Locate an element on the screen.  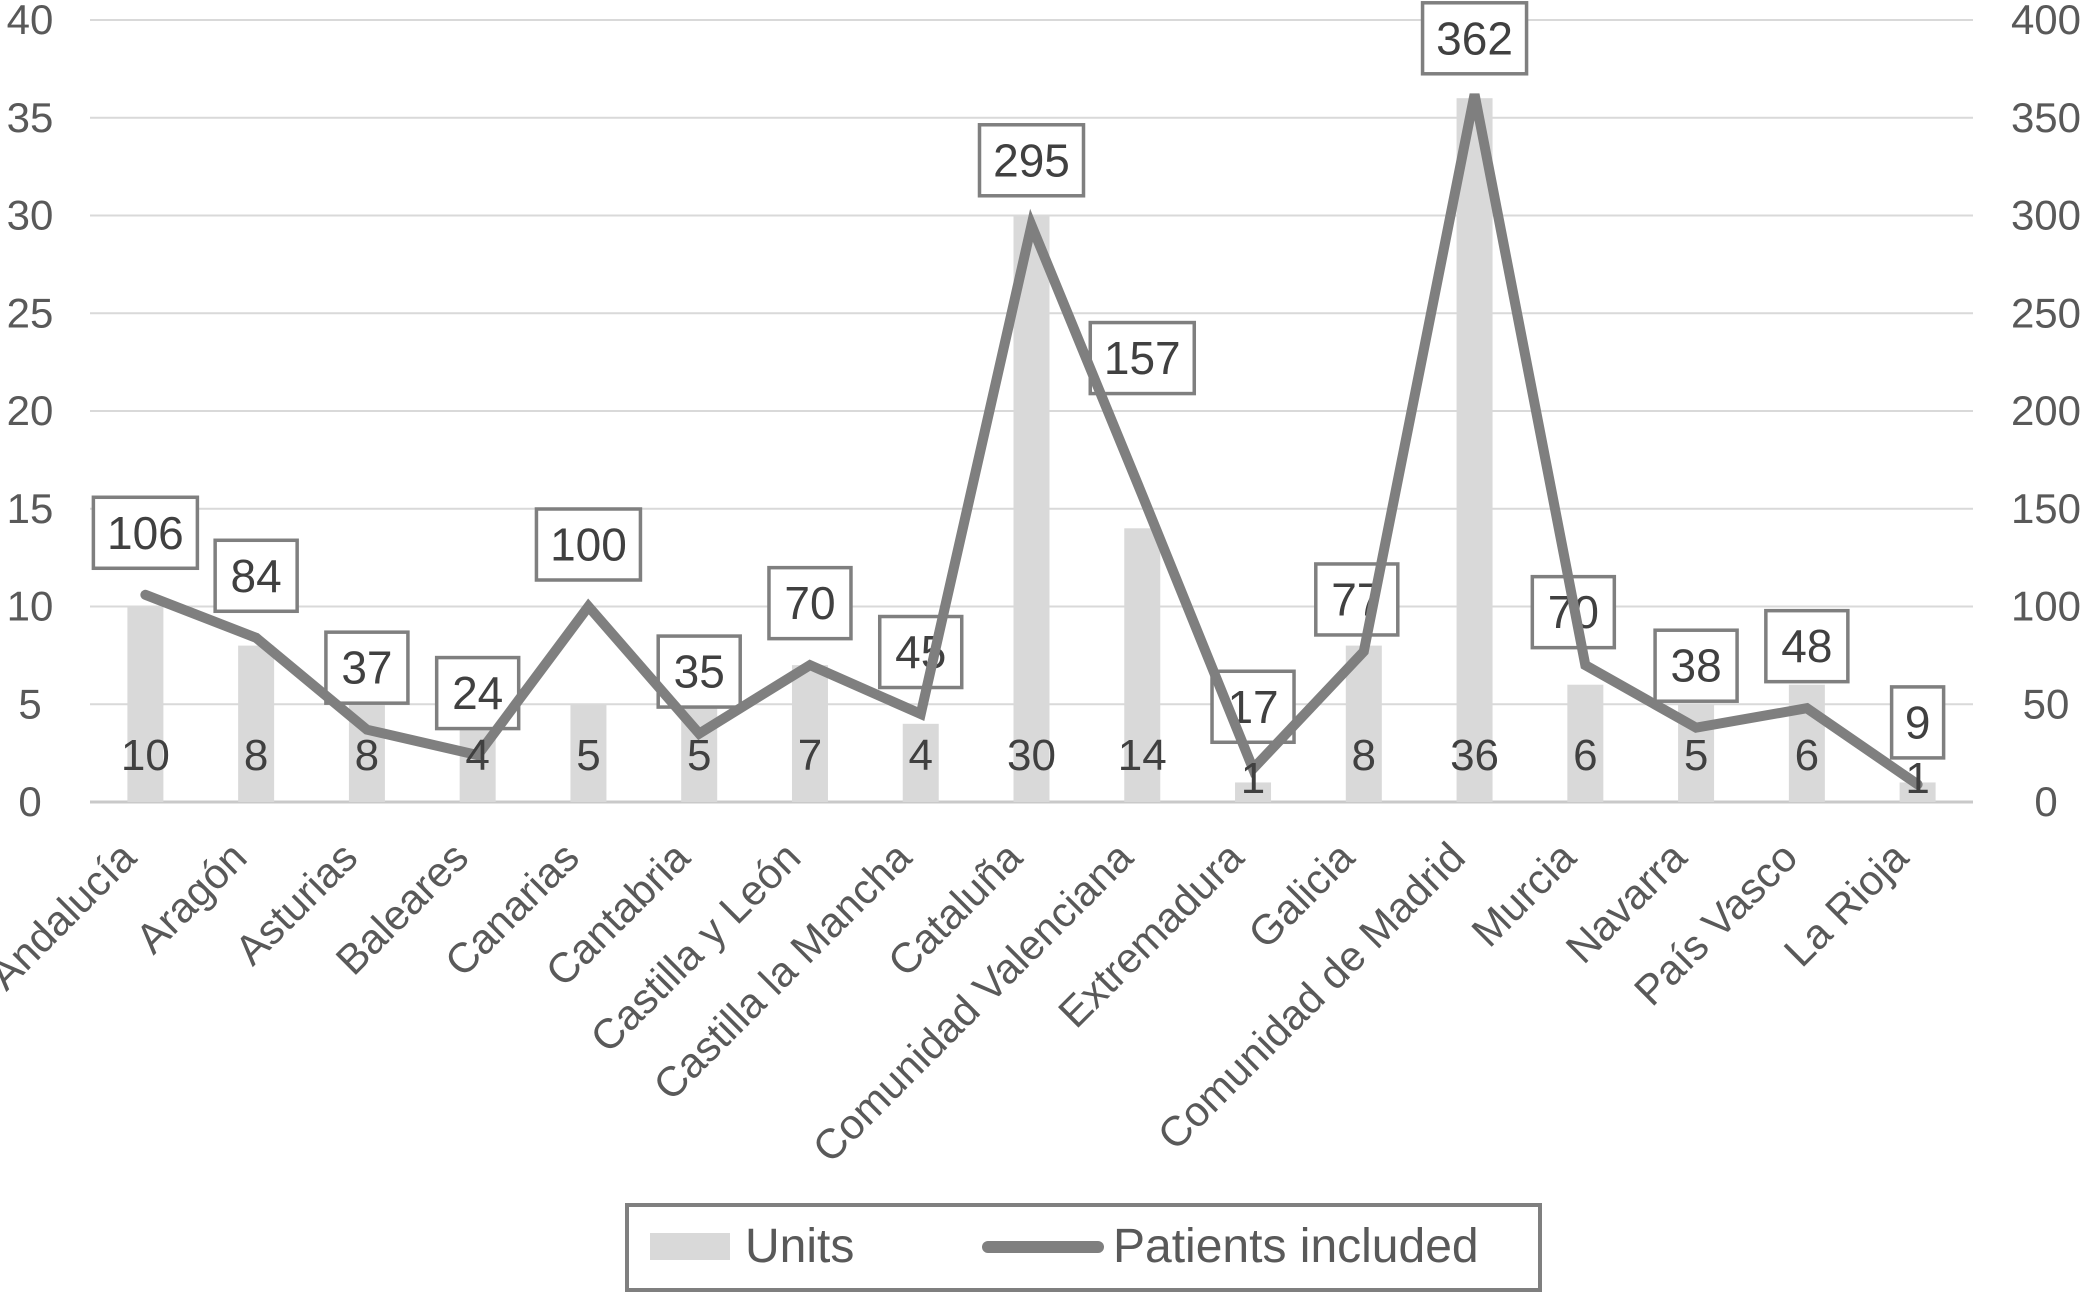
line-data-label-value: 84 is located at coordinates (256, 576).